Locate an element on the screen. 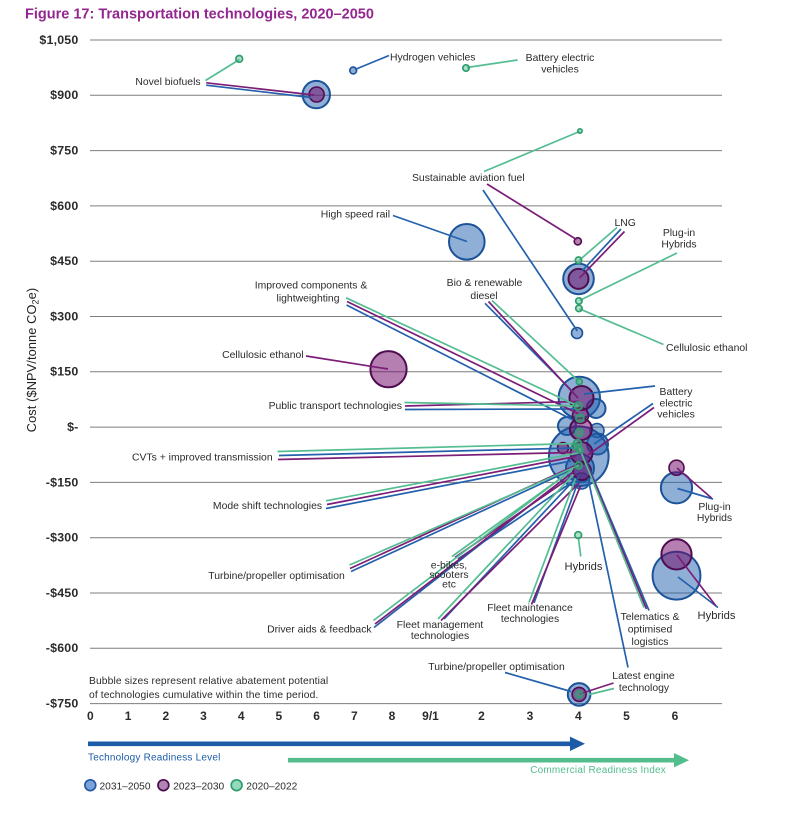 Image resolution: width=800 pixels, height=836 pixels. svg-text: $150 is located at coordinates (64, 372).